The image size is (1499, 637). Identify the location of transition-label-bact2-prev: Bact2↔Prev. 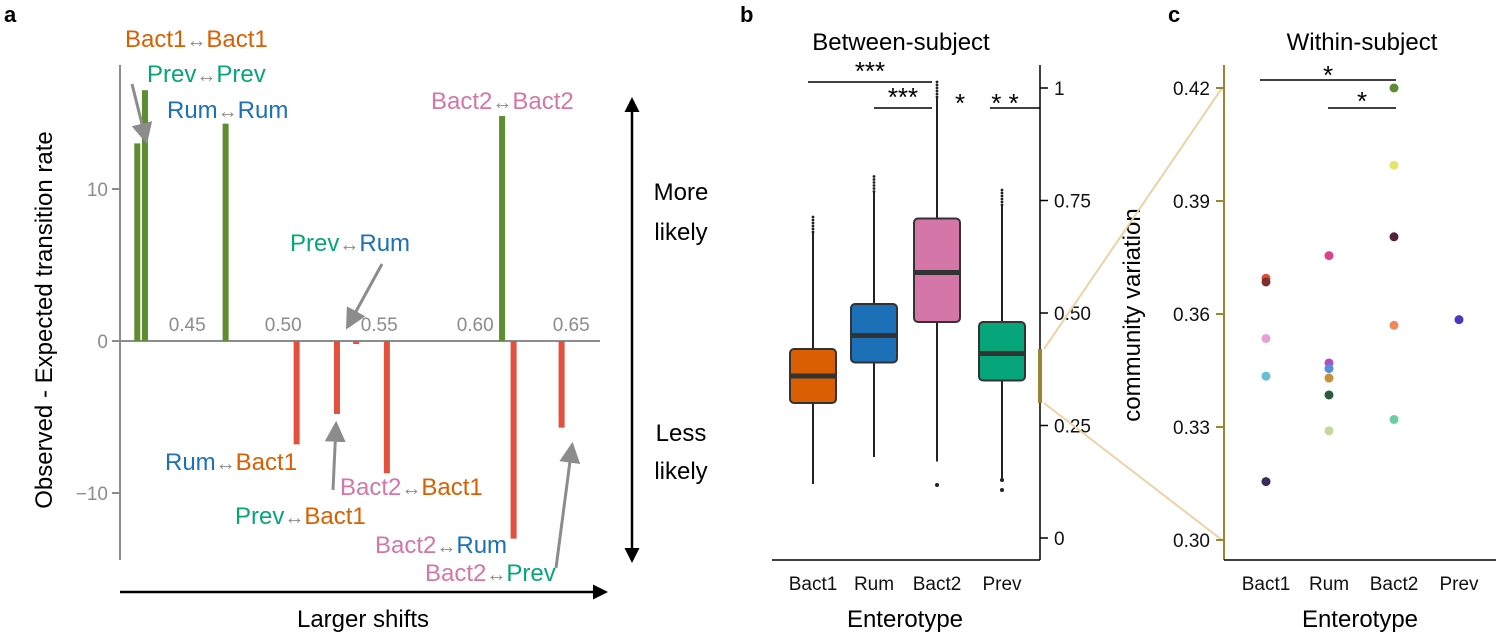
(490, 573).